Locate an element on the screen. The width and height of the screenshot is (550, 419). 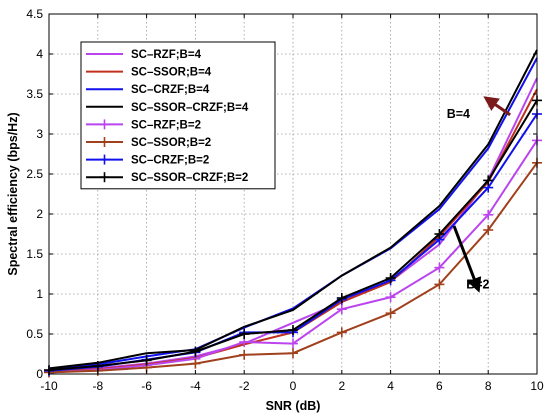
legend-item: SC–SSOR;B=2 is located at coordinates (148, 143).